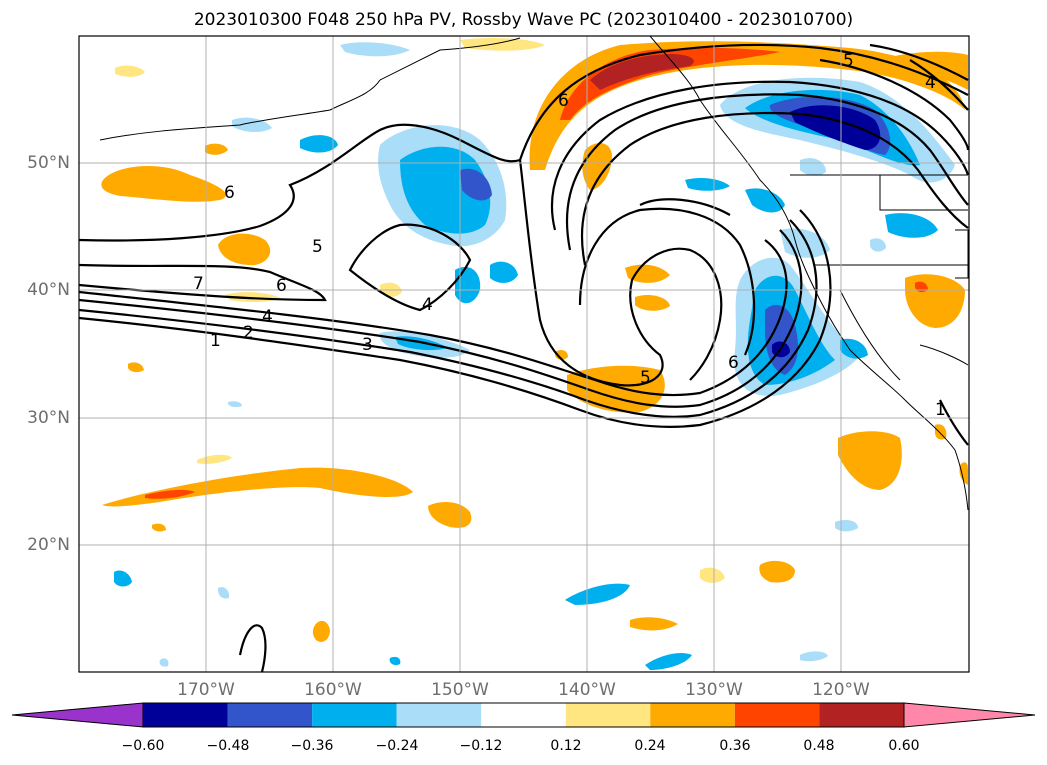  What do you see at coordinates (930, 83) in the screenshot?
I see `contour-label-4c: 4` at bounding box center [930, 83].